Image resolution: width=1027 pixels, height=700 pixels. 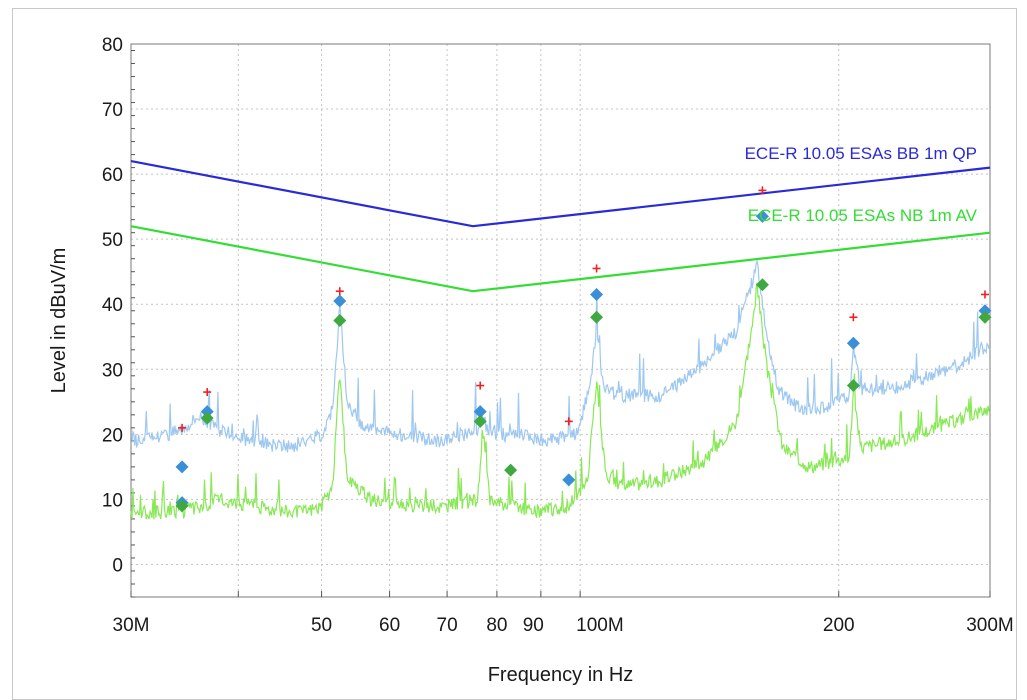 I want to click on x-tick-label: 200, so click(x=839, y=625).